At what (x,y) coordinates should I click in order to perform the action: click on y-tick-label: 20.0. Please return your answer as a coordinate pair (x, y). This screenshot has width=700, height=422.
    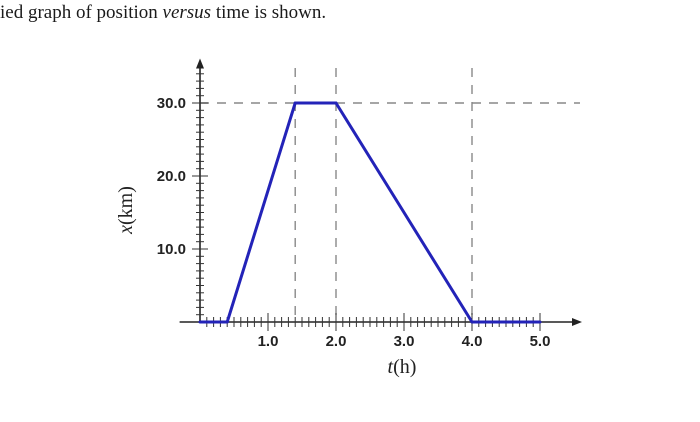
    Looking at the image, I should click on (171, 176).